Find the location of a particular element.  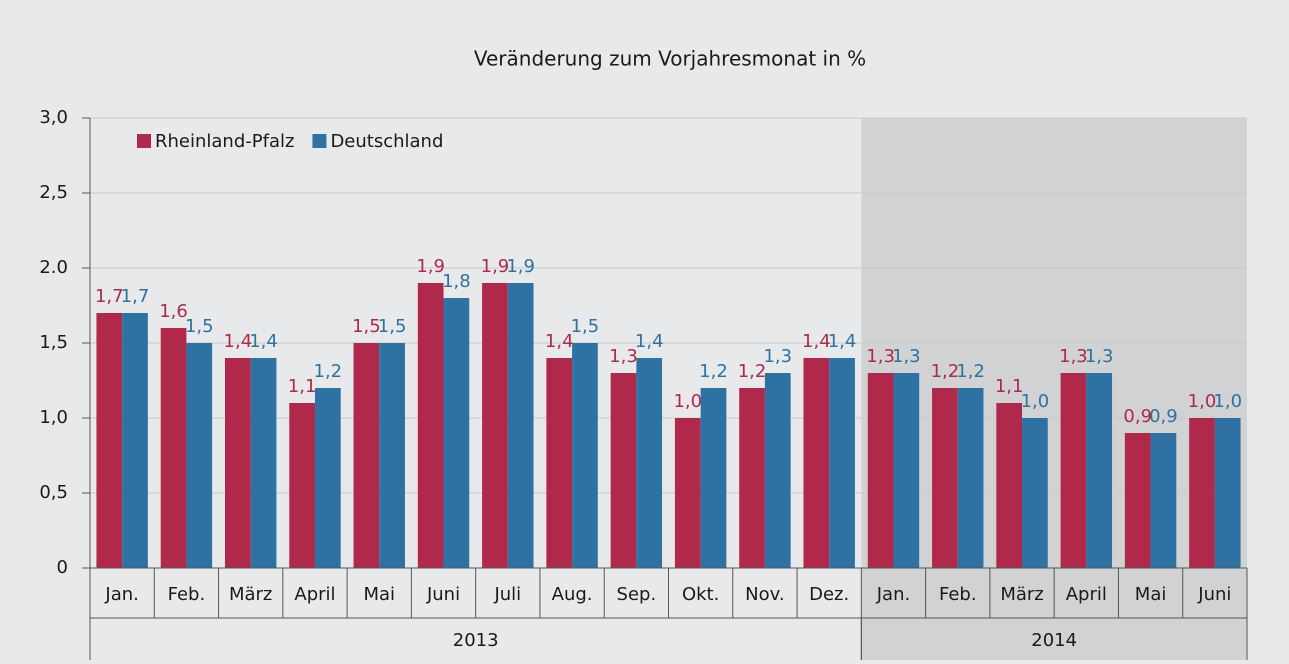

data-label: 1,7 is located at coordinates (135, 296).